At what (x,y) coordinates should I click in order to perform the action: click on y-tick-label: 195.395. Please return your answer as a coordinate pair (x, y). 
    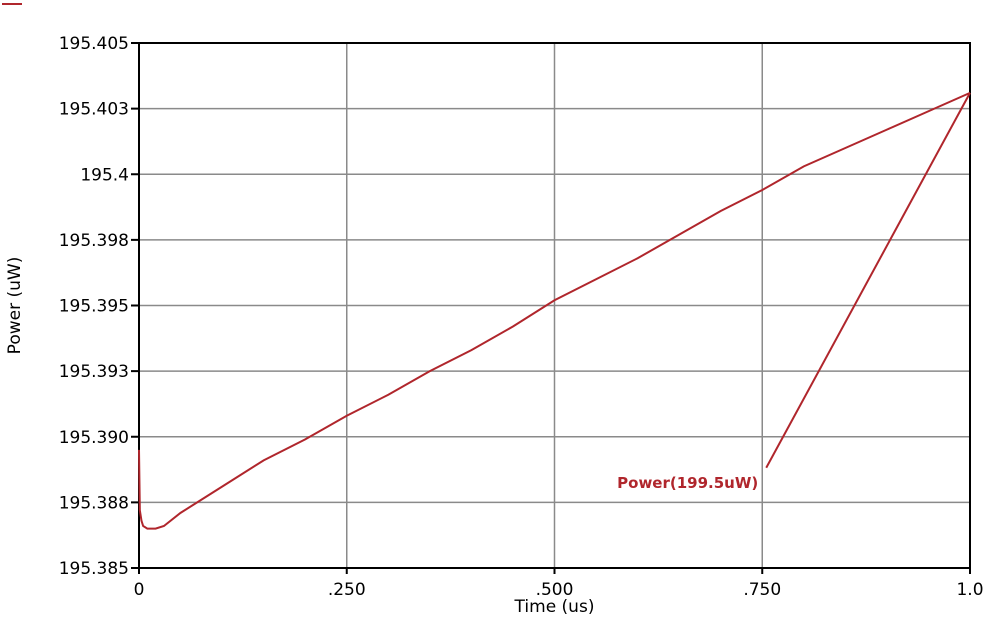
    Looking at the image, I should click on (94, 307).